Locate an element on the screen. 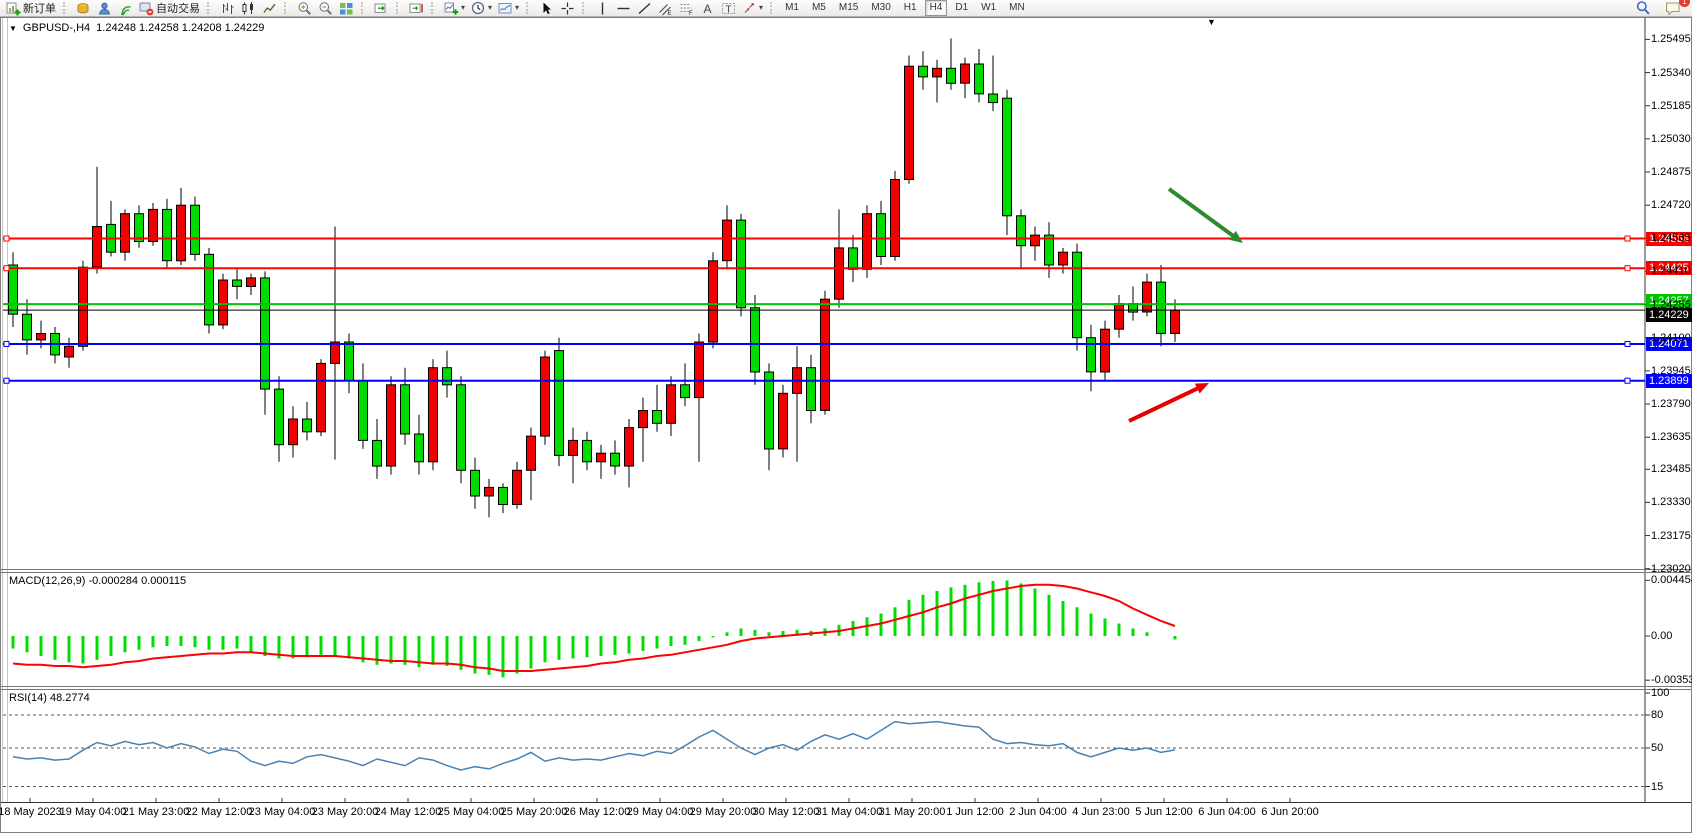 The image size is (1692, 833). rsi-axis-label: 15 is located at coordinates (1657, 787).